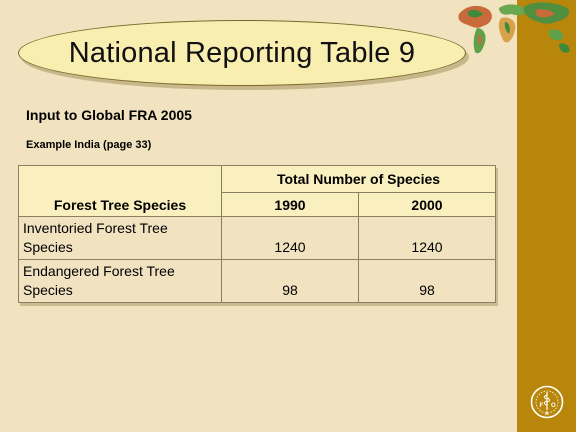 This screenshot has height=432, width=576. What do you see at coordinates (546, 216) in the screenshot?
I see `right-sidebar-band` at bounding box center [546, 216].